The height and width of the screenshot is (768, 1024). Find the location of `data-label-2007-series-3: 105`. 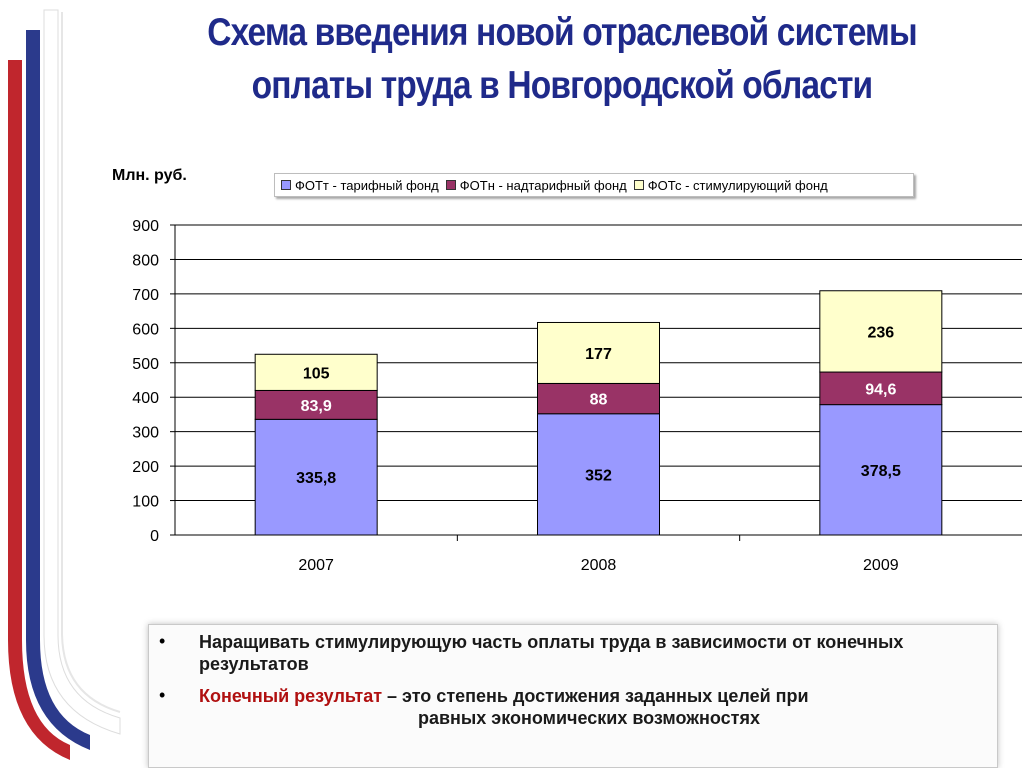

data-label-2007-series-3: 105 is located at coordinates (316, 373).